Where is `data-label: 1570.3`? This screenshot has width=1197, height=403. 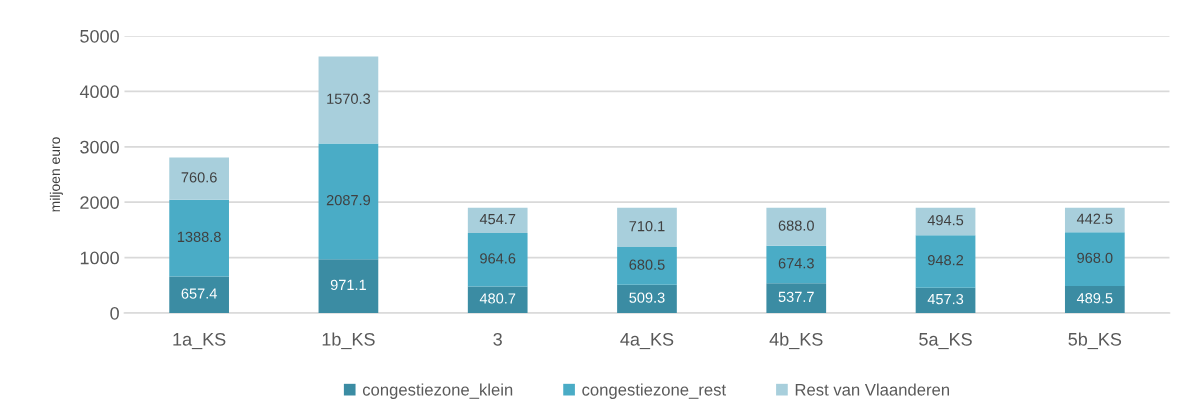 data-label: 1570.3 is located at coordinates (349, 98).